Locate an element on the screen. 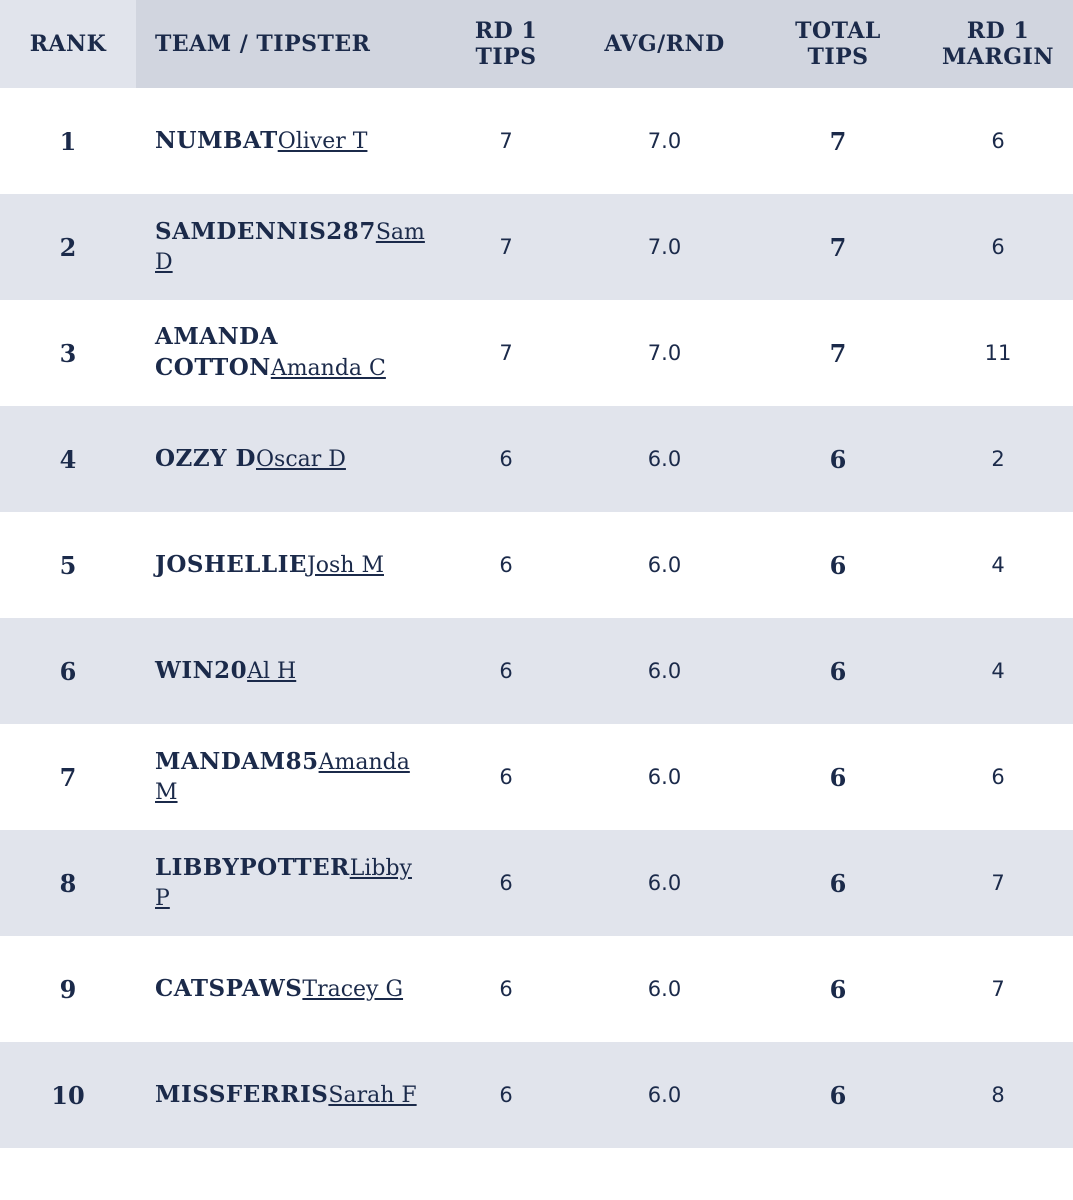 The height and width of the screenshot is (1200, 1073). tipster-link: Oscar D is located at coordinates (301, 459).